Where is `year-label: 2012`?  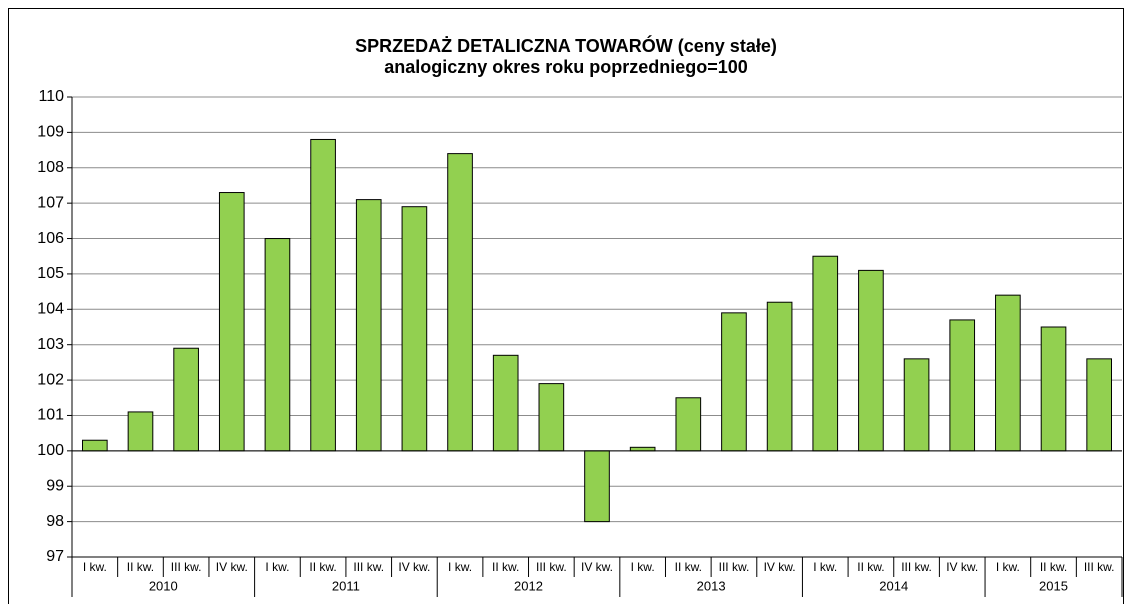
year-label: 2012 is located at coordinates (528, 585).